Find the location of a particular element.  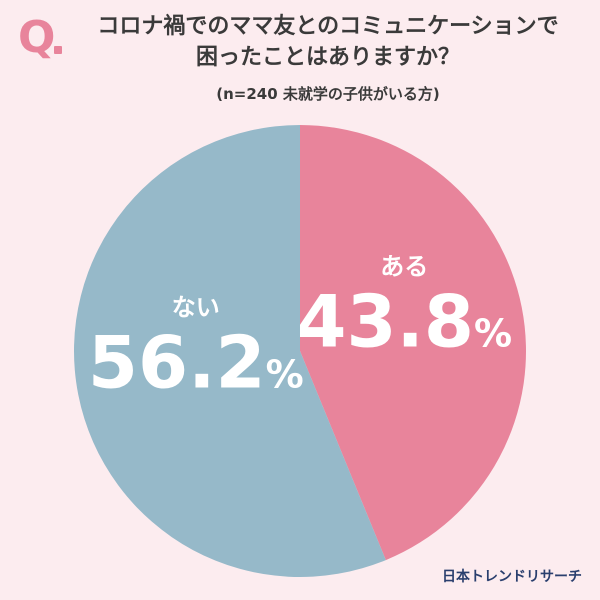

chart-title-line-2: 困ったことはありますか？ is located at coordinates (327, 57).